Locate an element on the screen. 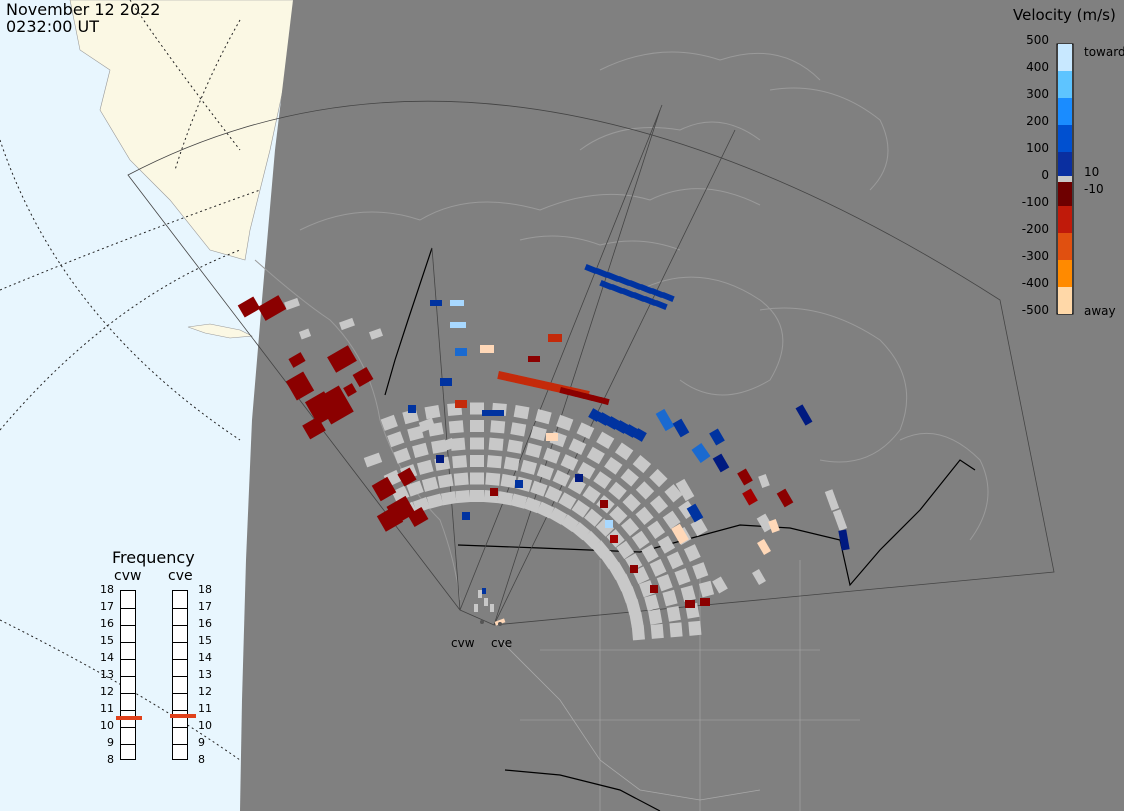  aleutian-land is located at coordinates (220, 331).